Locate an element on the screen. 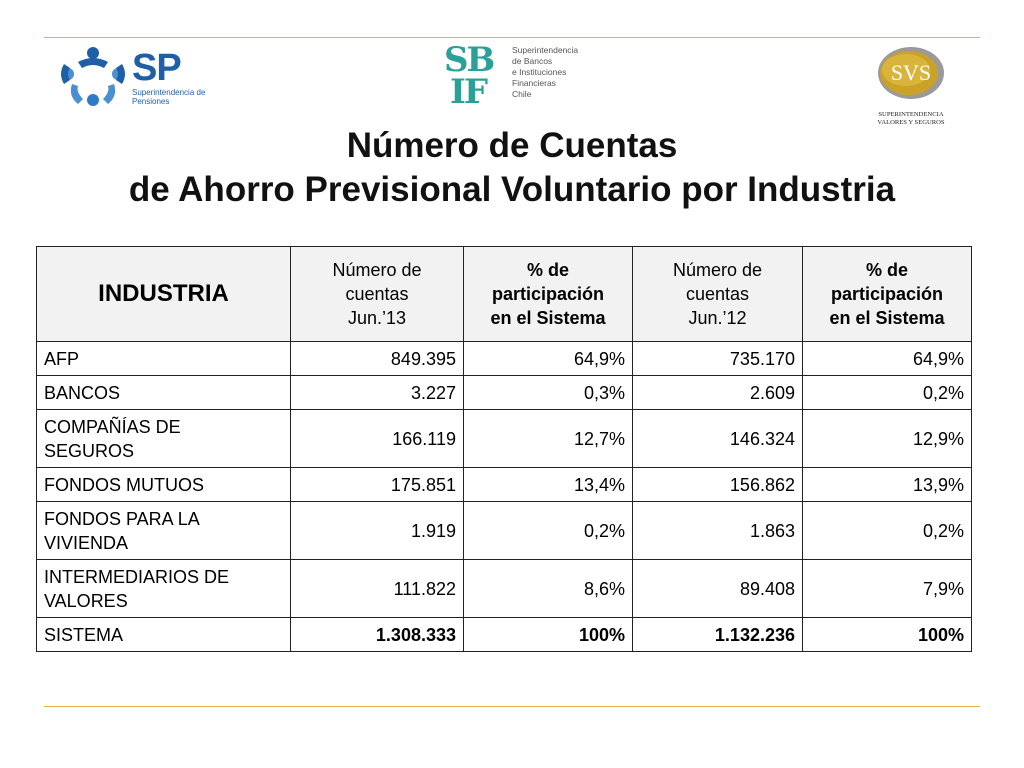 The image size is (1024, 768). top-divider is located at coordinates (512, 37).